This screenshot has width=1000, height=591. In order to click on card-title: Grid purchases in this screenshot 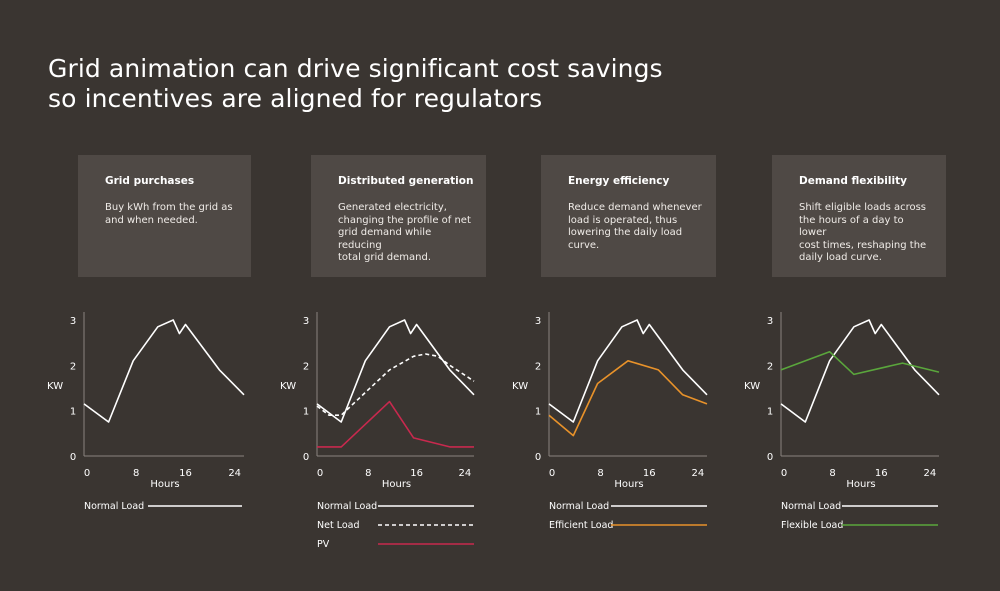, I will do `click(150, 181)`.